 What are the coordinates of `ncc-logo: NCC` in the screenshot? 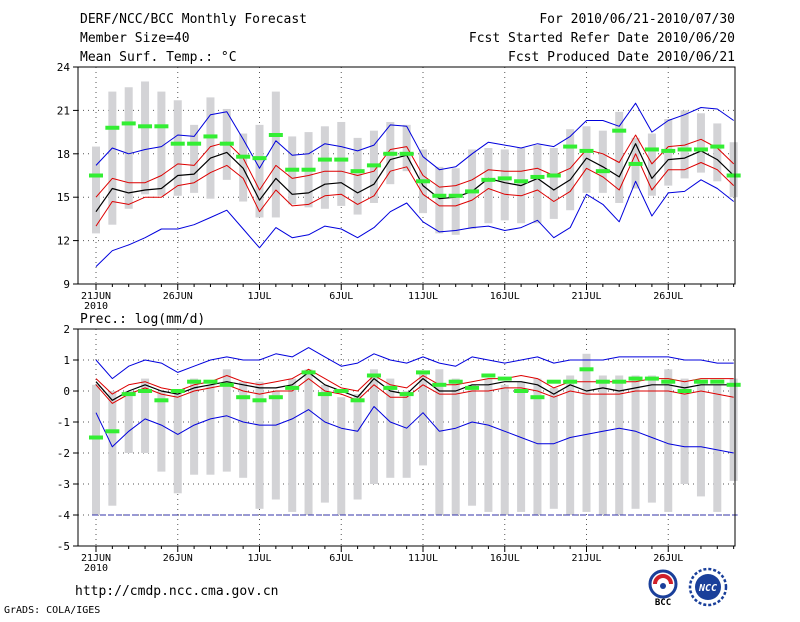 It's located at (708, 587).